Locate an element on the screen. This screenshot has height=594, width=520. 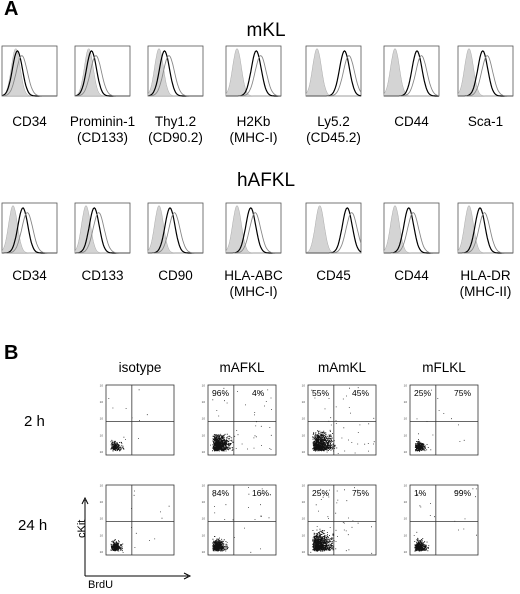
flow-plot-r0-c1: 10 10 10 10 10 is located at coordinates (239, 419).